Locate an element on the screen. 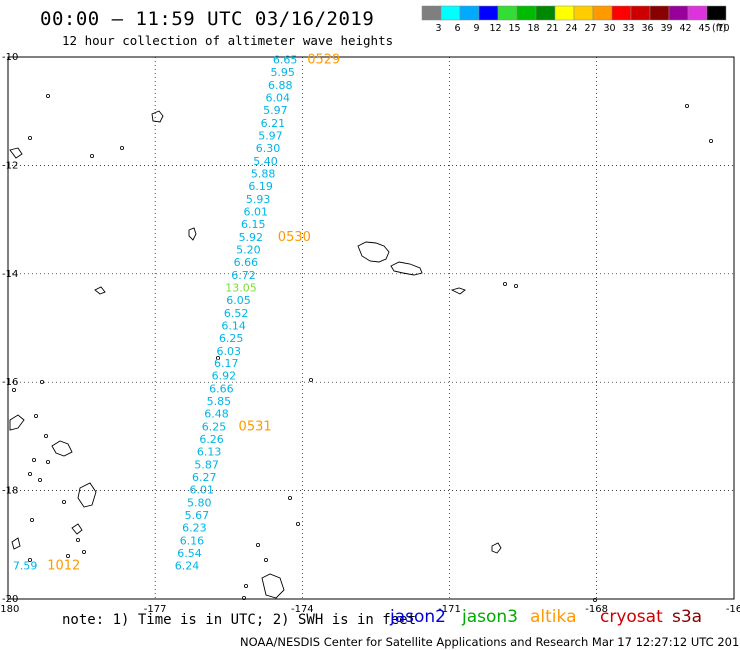 This screenshot has width=740, height=650. legend-label: 18 is located at coordinates (533, 28).